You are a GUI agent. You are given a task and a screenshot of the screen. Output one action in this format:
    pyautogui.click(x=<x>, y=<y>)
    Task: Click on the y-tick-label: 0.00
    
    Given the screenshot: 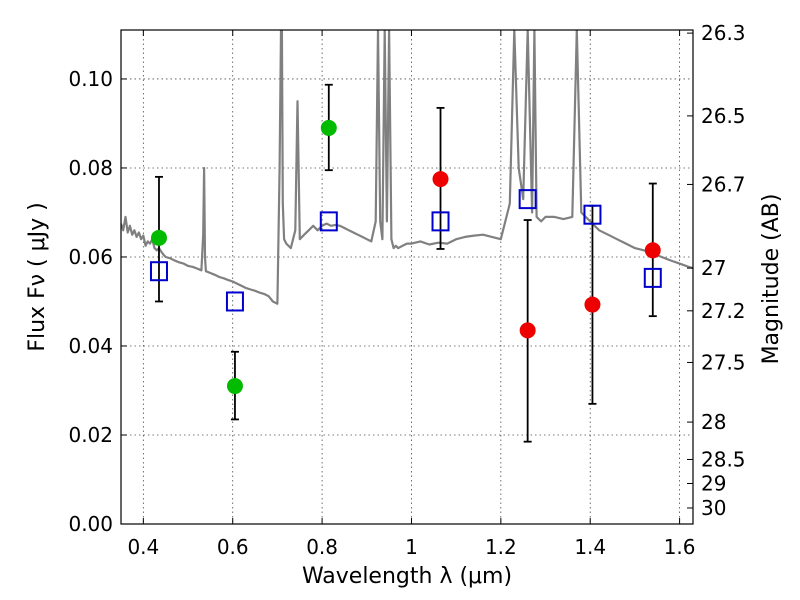 What is the action you would take?
    pyautogui.click(x=90, y=524)
    